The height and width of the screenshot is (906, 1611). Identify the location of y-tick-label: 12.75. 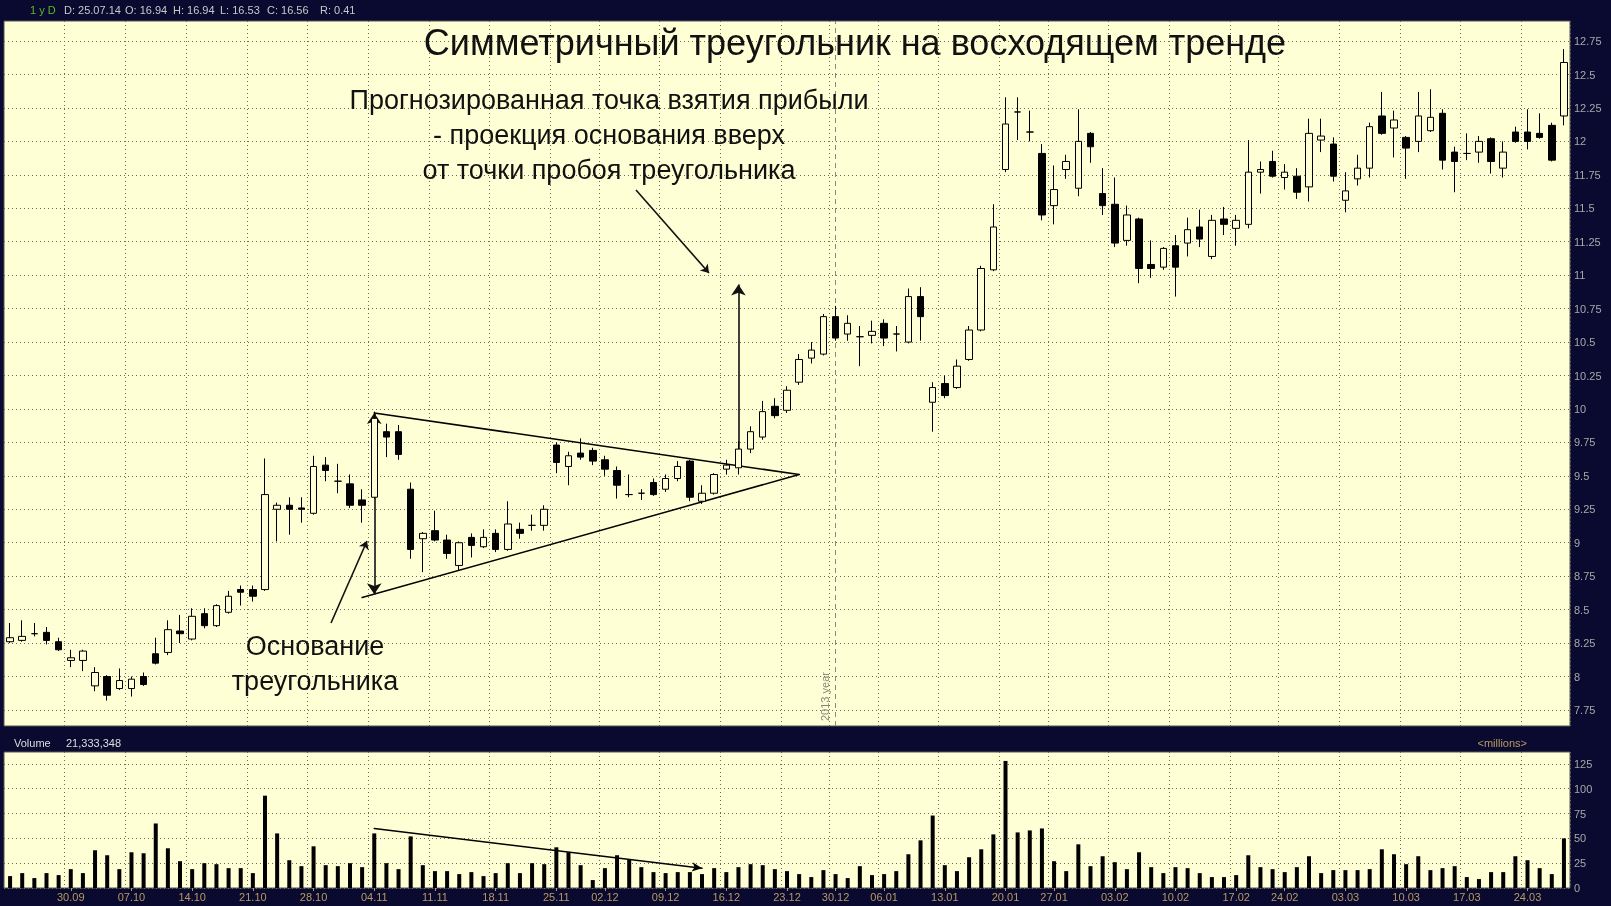
(1588, 41).